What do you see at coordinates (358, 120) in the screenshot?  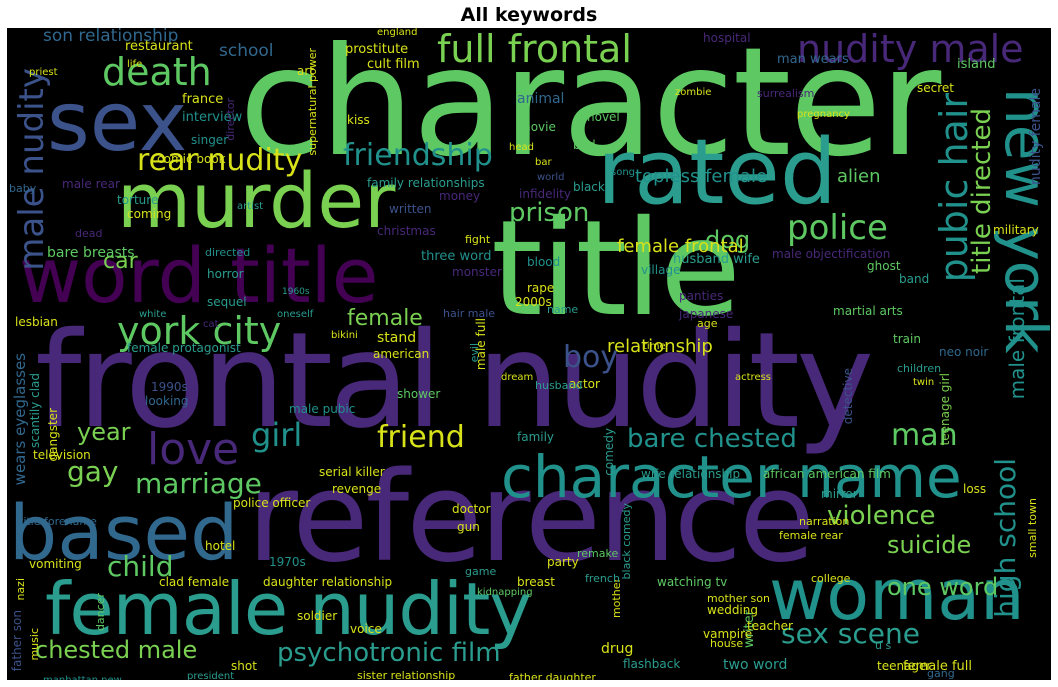 I see `word: kiss` at bounding box center [358, 120].